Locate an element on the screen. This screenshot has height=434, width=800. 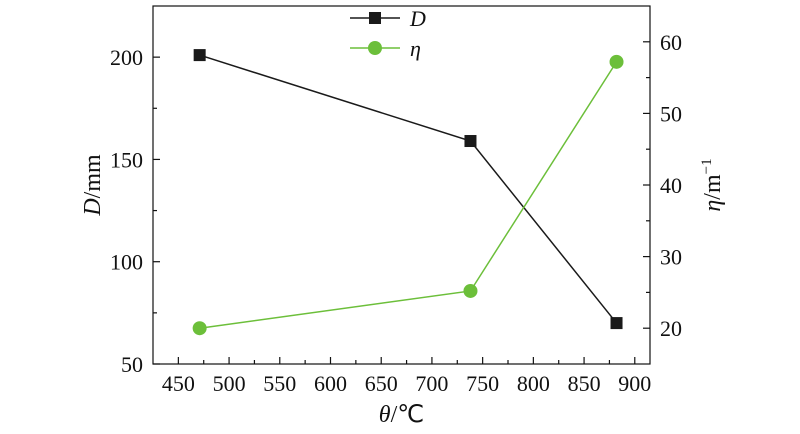
legend-label: D is located at coordinates (417, 18).